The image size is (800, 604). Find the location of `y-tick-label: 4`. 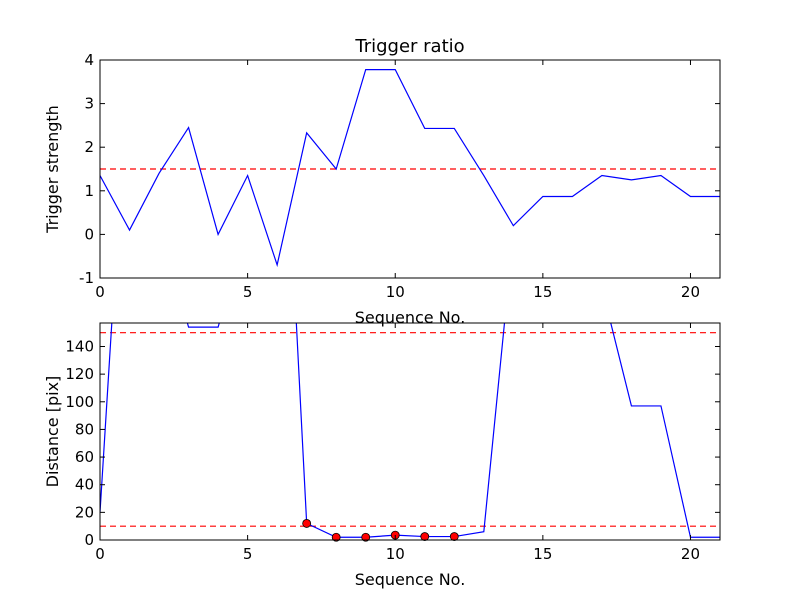

y-tick-label: 4 is located at coordinates (89, 60).